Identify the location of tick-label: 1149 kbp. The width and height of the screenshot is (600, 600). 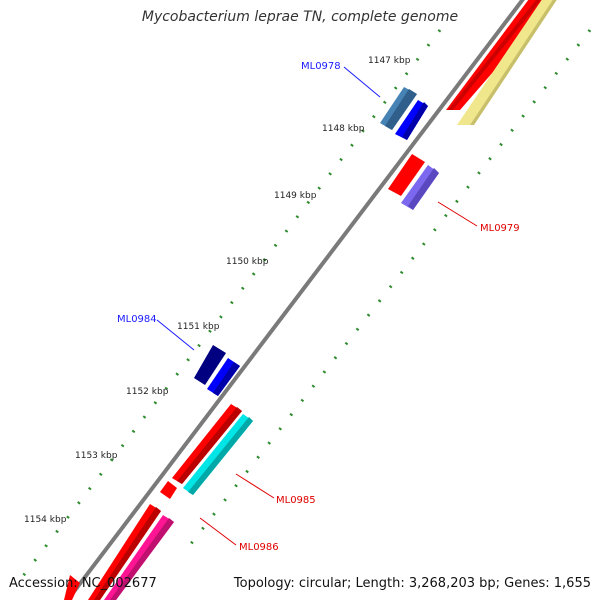
(295, 196).